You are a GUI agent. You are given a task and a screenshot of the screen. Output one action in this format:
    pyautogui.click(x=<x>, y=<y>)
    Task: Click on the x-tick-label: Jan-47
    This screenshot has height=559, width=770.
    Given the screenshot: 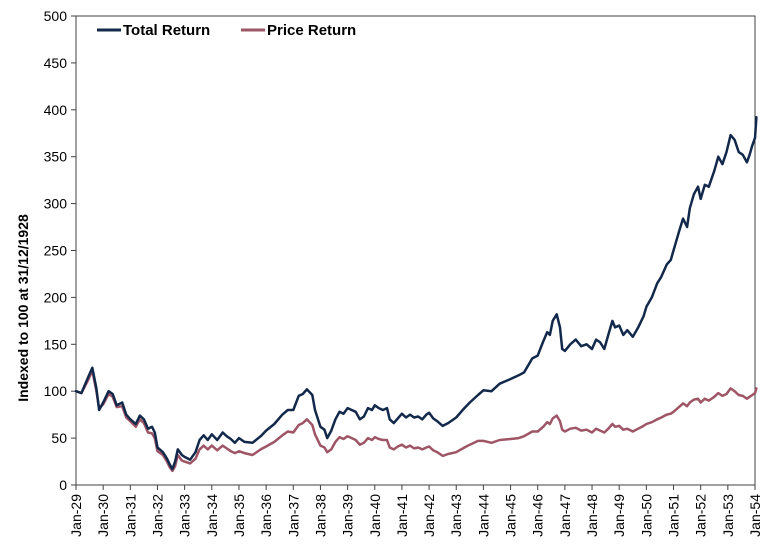 What is the action you would take?
    pyautogui.click(x=565, y=515)
    